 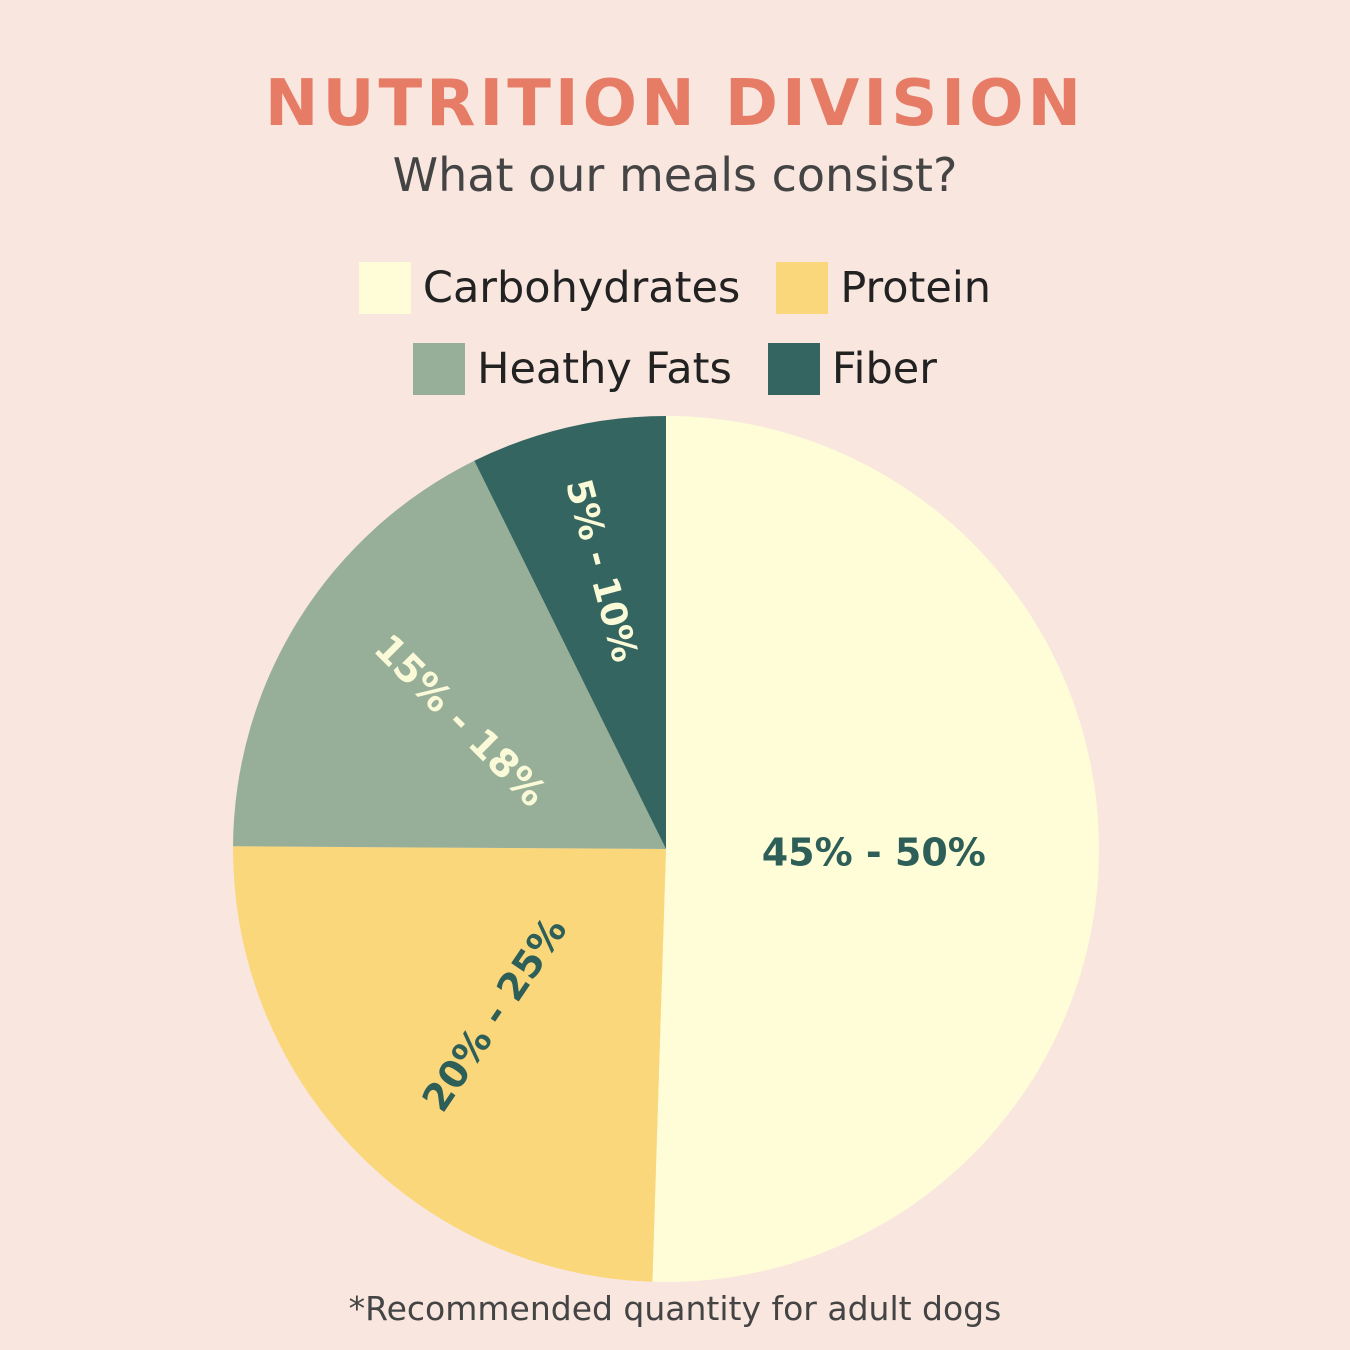 I want to click on chart-subtitle: What our meals consist?, so click(x=675, y=175).